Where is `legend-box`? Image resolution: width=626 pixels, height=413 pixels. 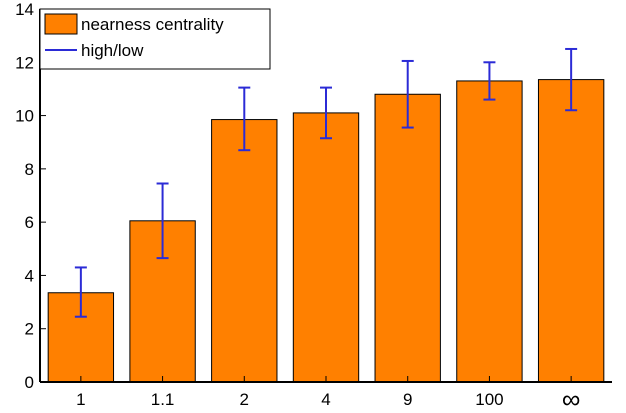 legend-box is located at coordinates (155, 39).